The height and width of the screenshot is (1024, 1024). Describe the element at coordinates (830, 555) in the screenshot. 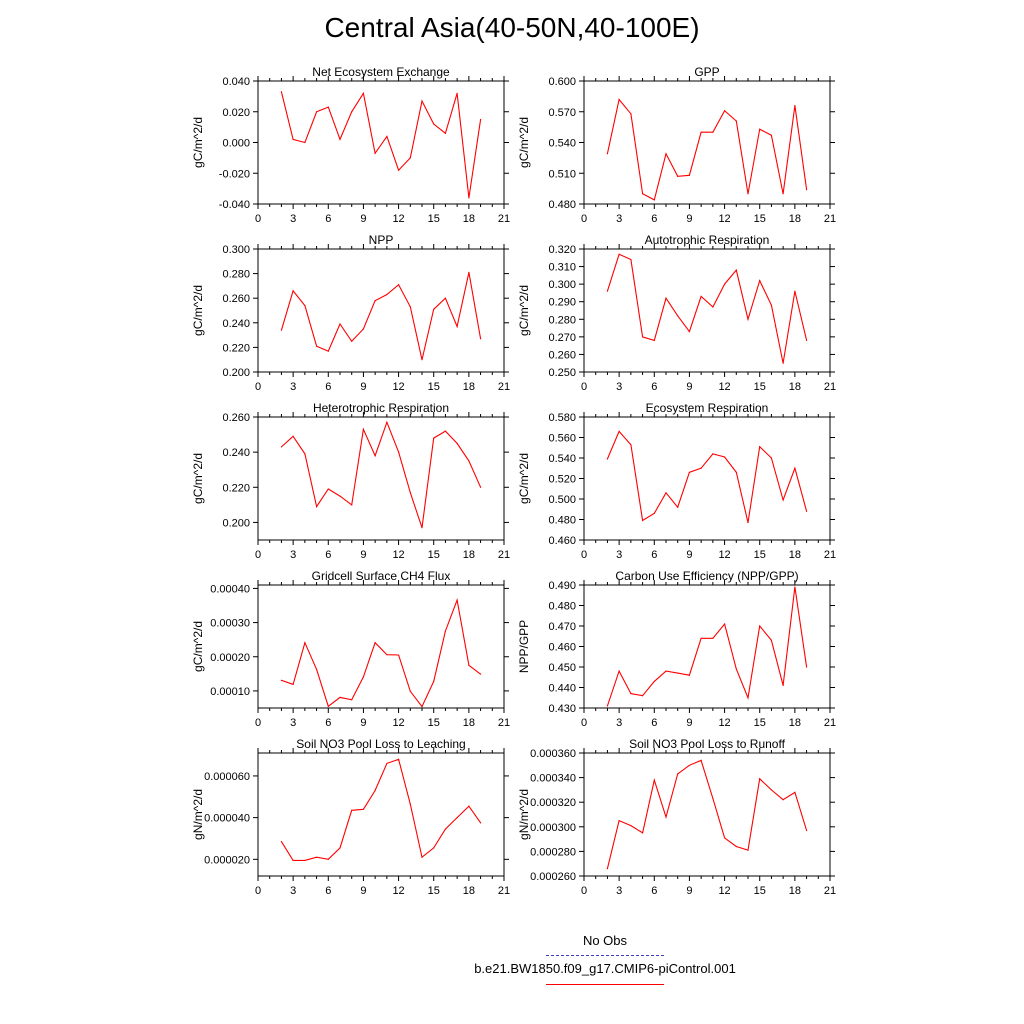

I see `x-tick-label: 21` at that location.